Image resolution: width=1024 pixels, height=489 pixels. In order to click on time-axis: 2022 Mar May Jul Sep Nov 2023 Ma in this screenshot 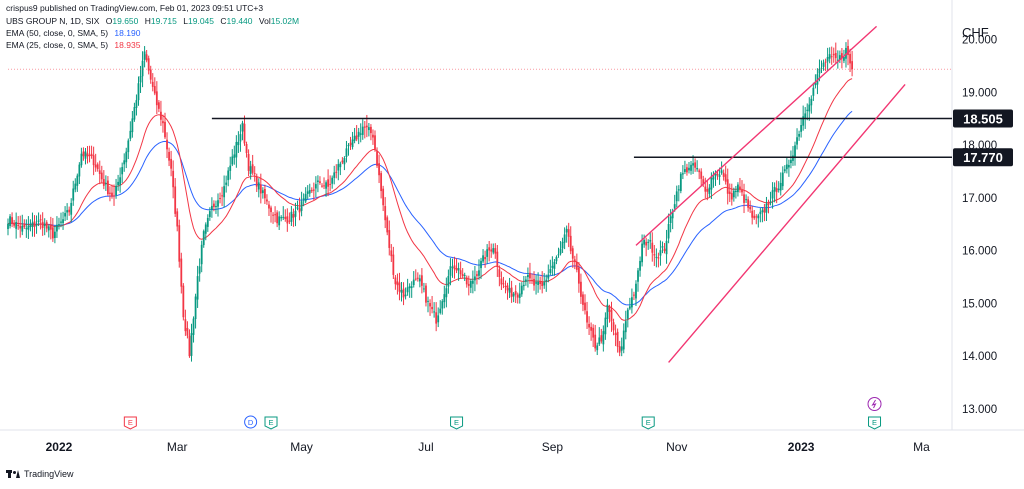, I will do `click(488, 447)`.